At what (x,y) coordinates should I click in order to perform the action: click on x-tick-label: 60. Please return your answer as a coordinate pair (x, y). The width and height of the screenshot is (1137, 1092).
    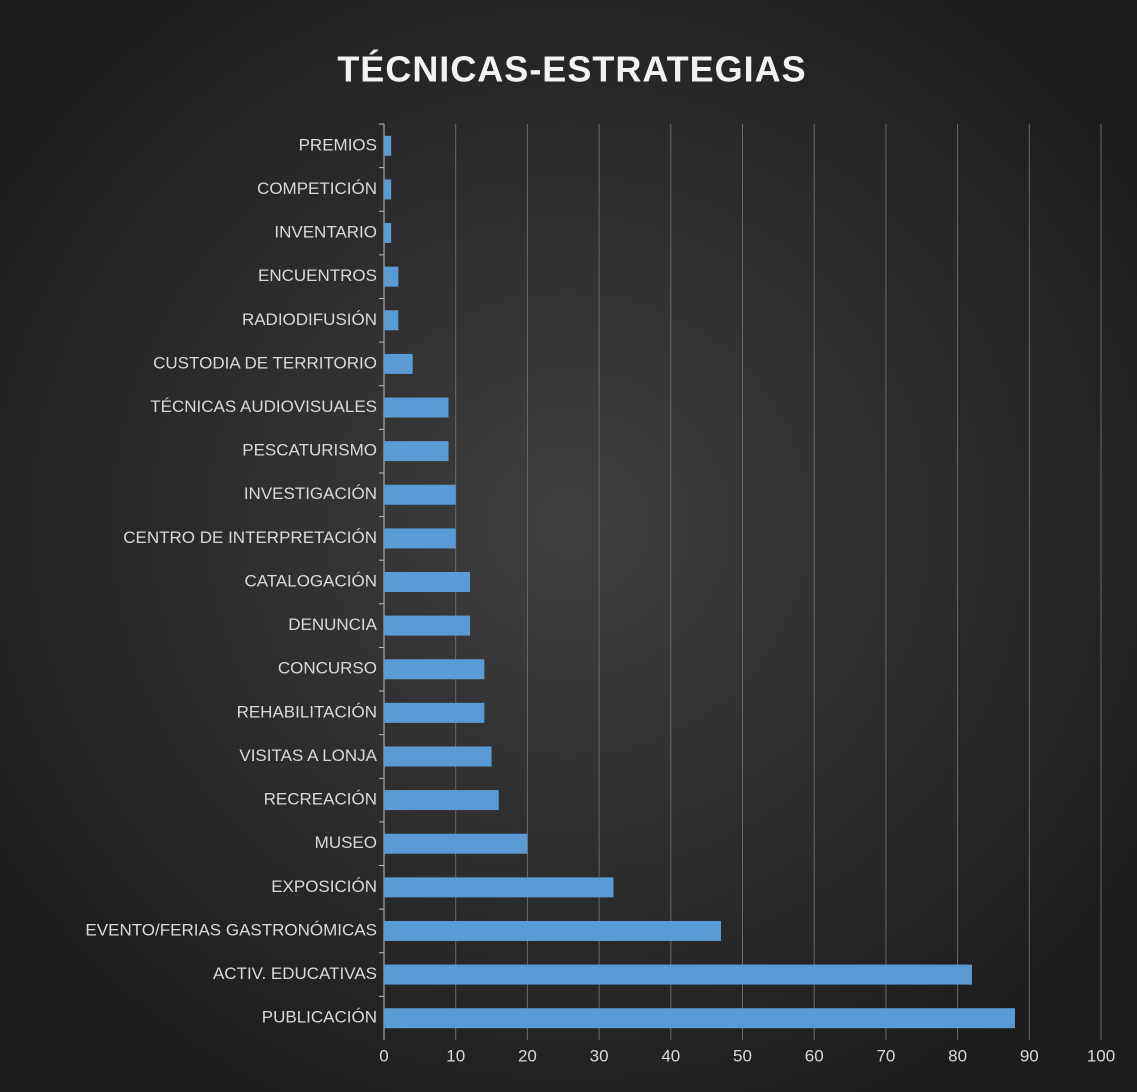
    Looking at the image, I should click on (814, 1055).